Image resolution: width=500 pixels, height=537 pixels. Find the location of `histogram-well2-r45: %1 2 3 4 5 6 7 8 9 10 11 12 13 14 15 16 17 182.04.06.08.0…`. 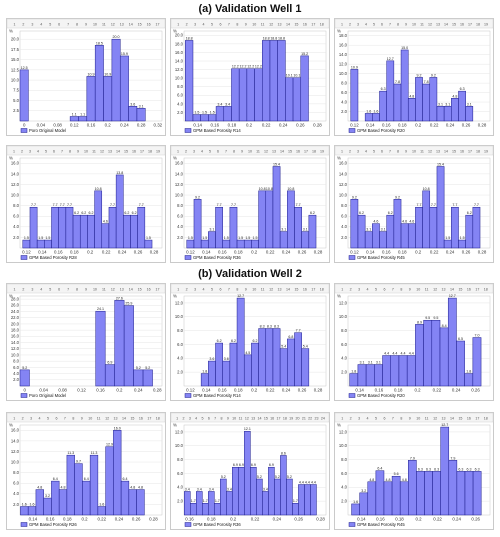

histogram-well2-r45: %1 2 3 4 5 6 7 8 9 10 11 12 13 14 15 16 17 182.04.06.08.0… is located at coordinates (414, 471).